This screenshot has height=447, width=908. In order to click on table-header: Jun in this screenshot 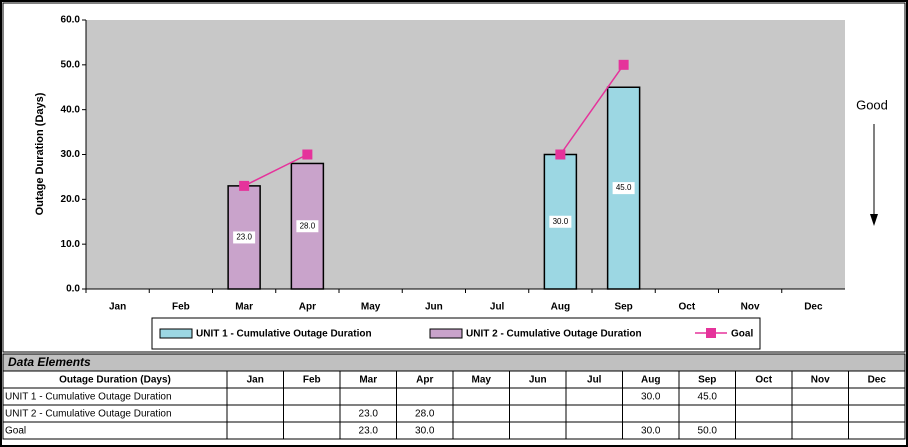, I will do `click(538, 380)`.